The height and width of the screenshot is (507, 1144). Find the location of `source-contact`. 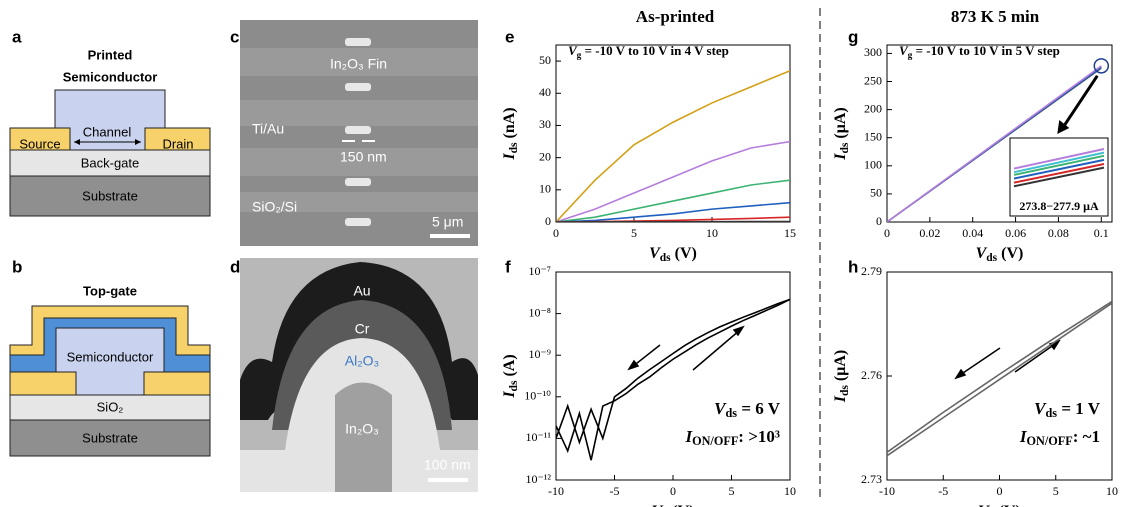

source-contact is located at coordinates (43, 383).